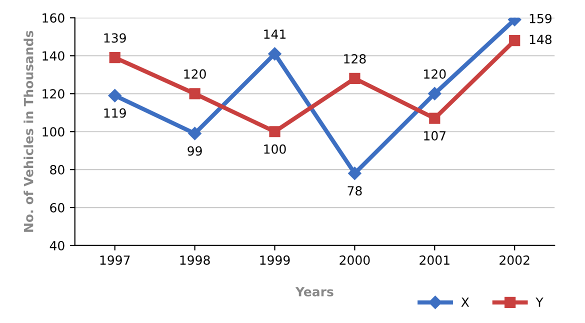  What do you see at coordinates (275, 34) in the screenshot?
I see `data-label: 141` at bounding box center [275, 34].